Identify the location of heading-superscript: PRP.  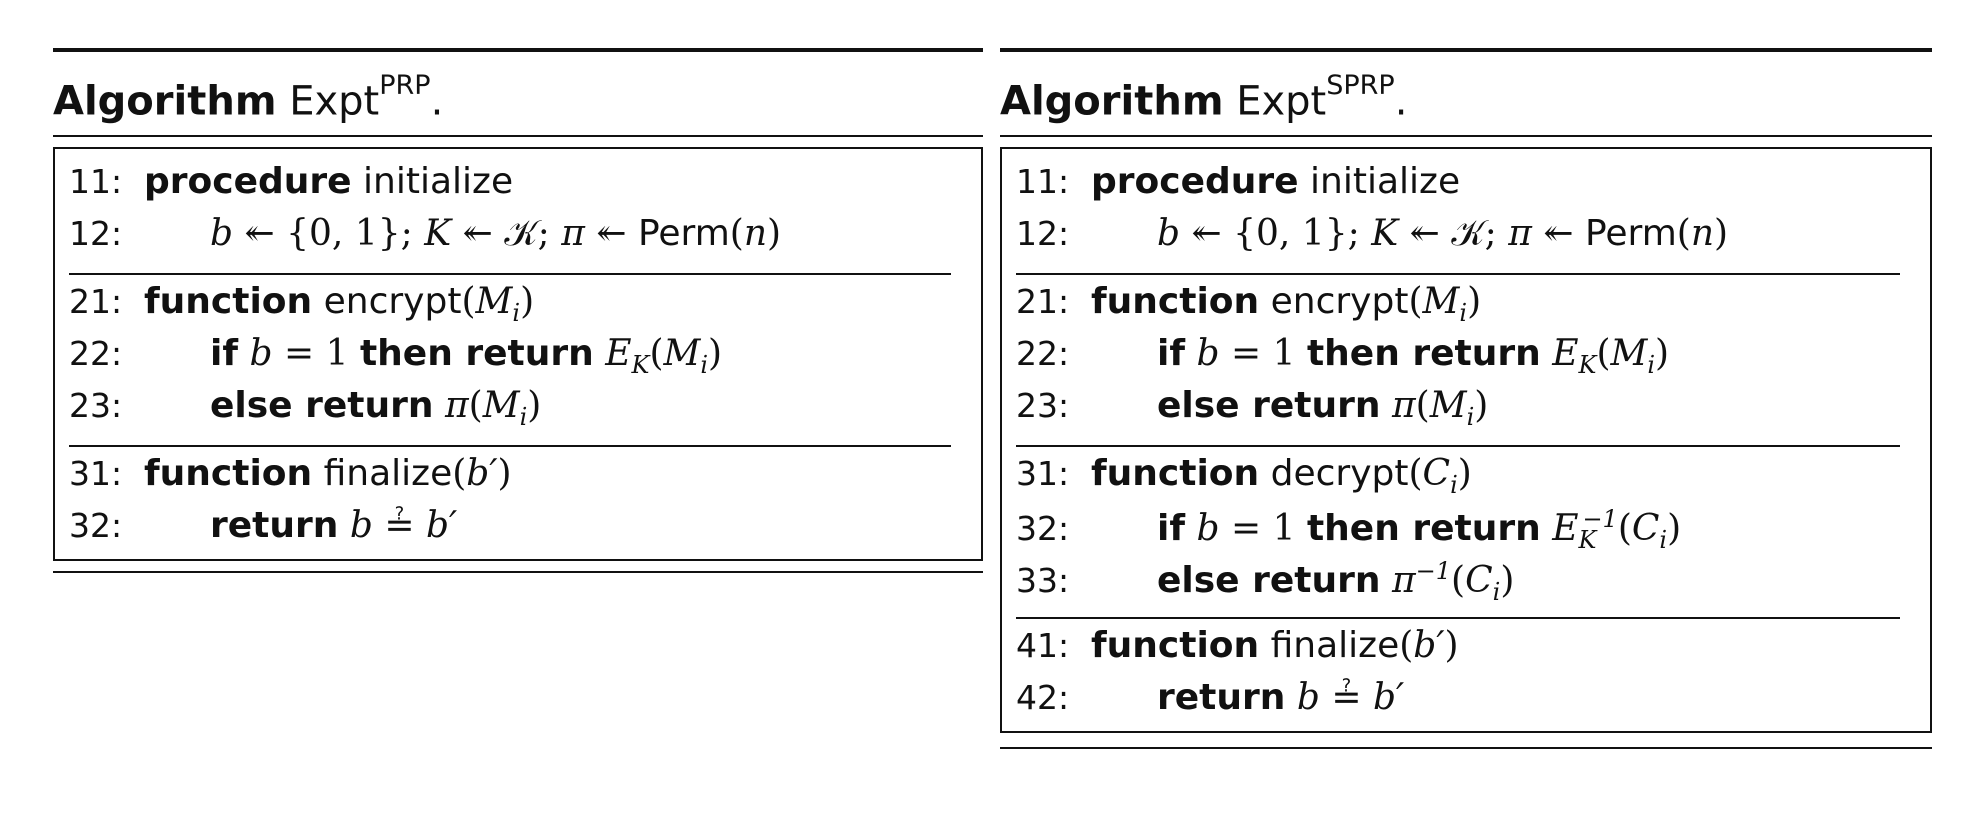
(405, 85).